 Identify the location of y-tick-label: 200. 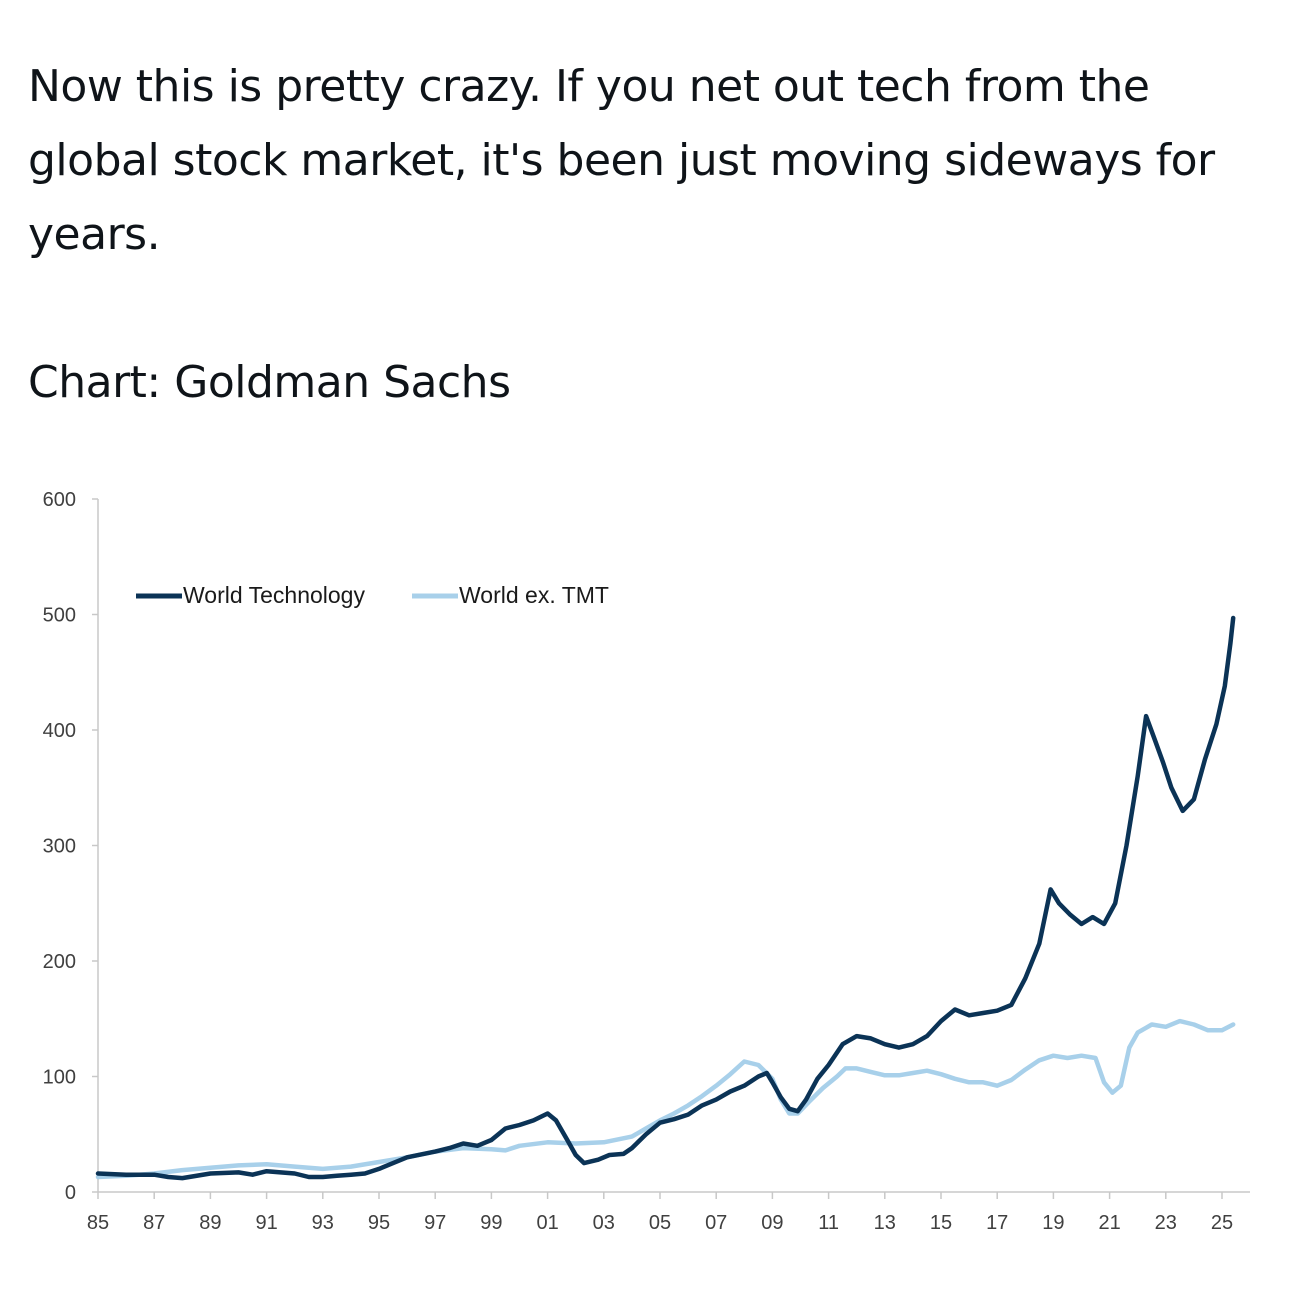
(59, 962).